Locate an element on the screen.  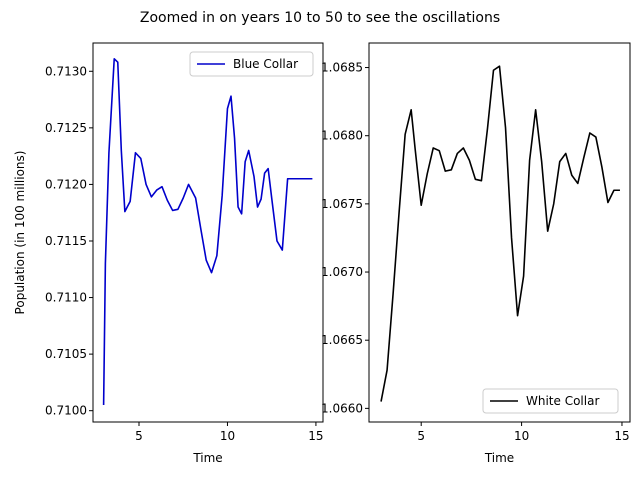
y-tick-label: 1.0670 is located at coordinates (342, 272).